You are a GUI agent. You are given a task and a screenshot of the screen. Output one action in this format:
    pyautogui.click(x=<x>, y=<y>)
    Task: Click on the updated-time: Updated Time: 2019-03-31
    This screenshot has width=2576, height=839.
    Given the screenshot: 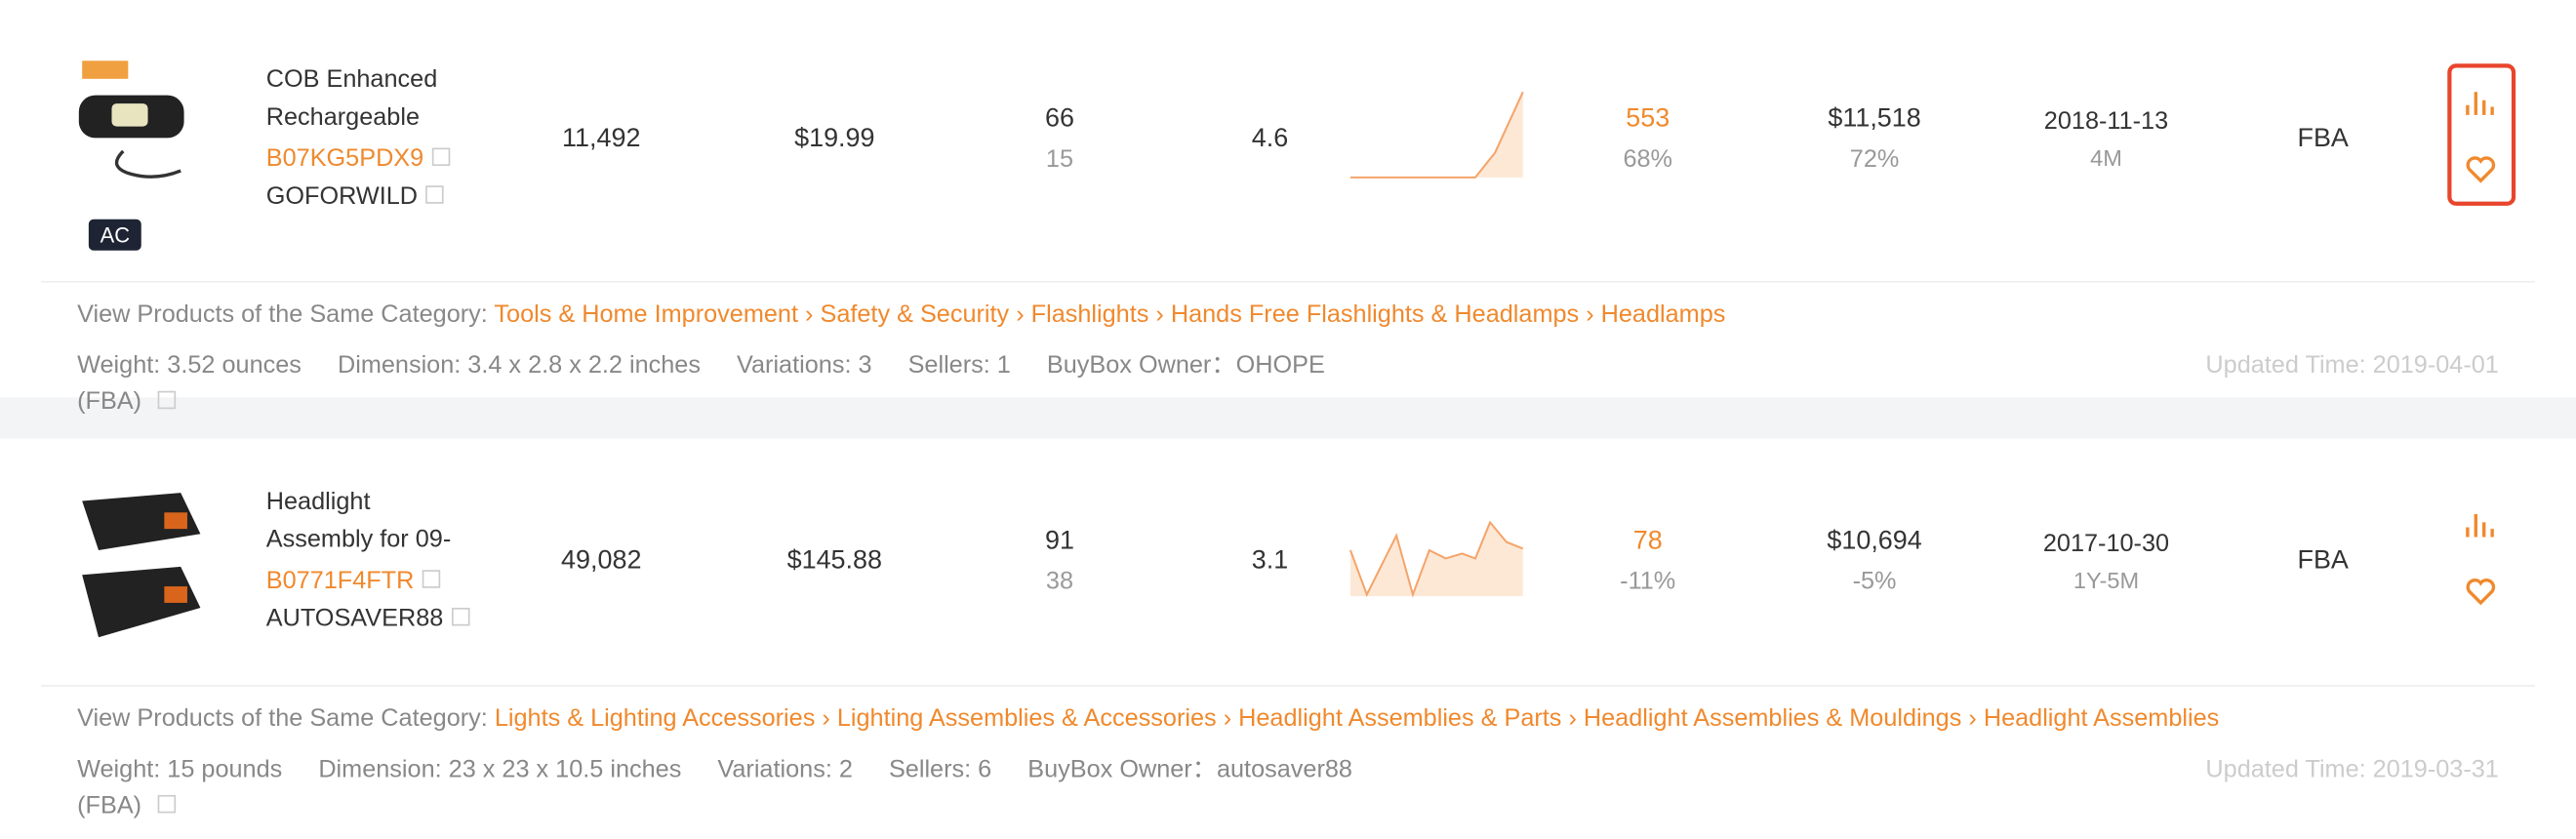 What is the action you would take?
    pyautogui.click(x=2352, y=770)
    